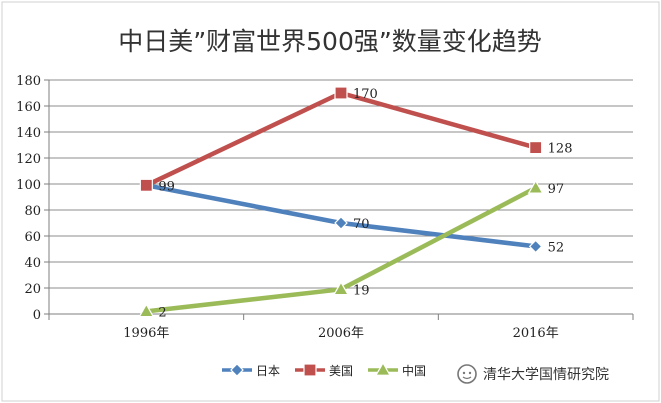  I want to click on data-label: 170, so click(365, 94).